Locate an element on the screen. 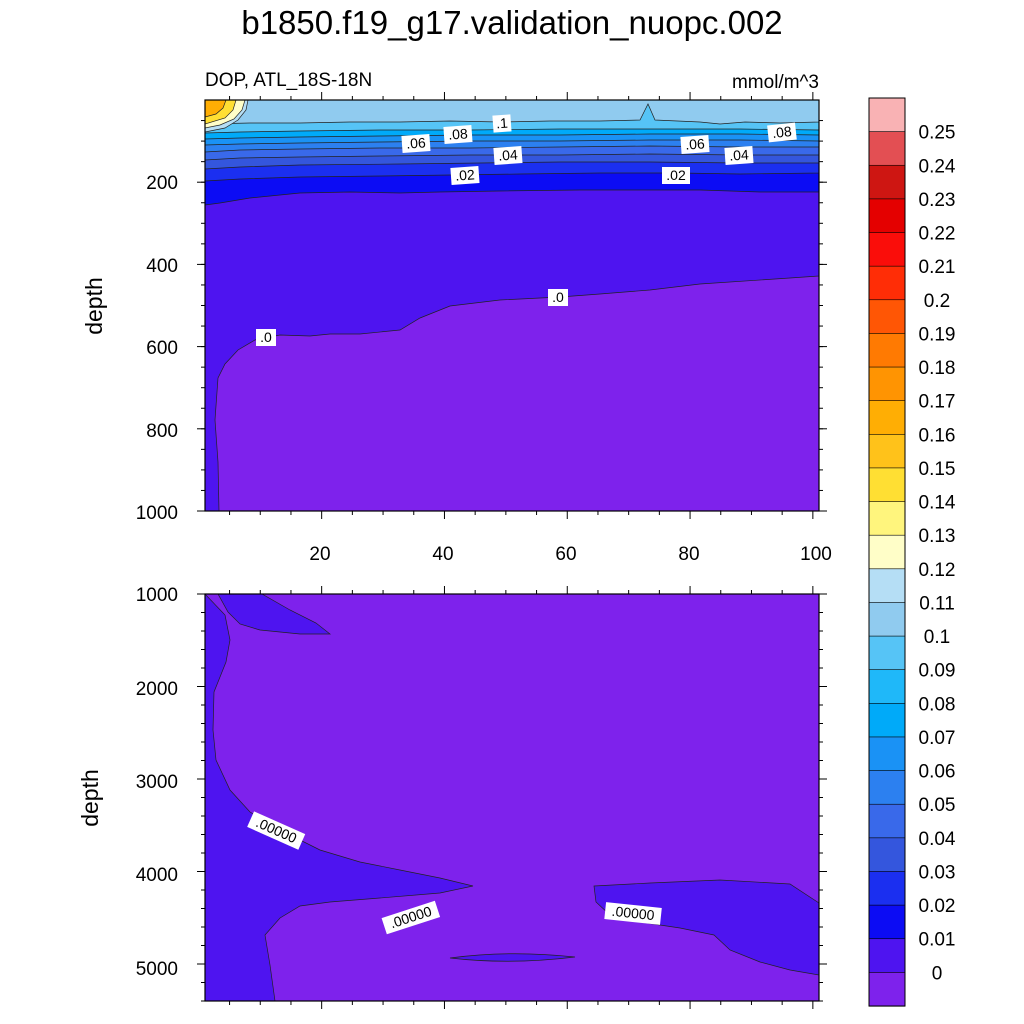 This screenshot has width=1024, height=1024. colorbar-label: 0.23 is located at coordinates (937, 200).